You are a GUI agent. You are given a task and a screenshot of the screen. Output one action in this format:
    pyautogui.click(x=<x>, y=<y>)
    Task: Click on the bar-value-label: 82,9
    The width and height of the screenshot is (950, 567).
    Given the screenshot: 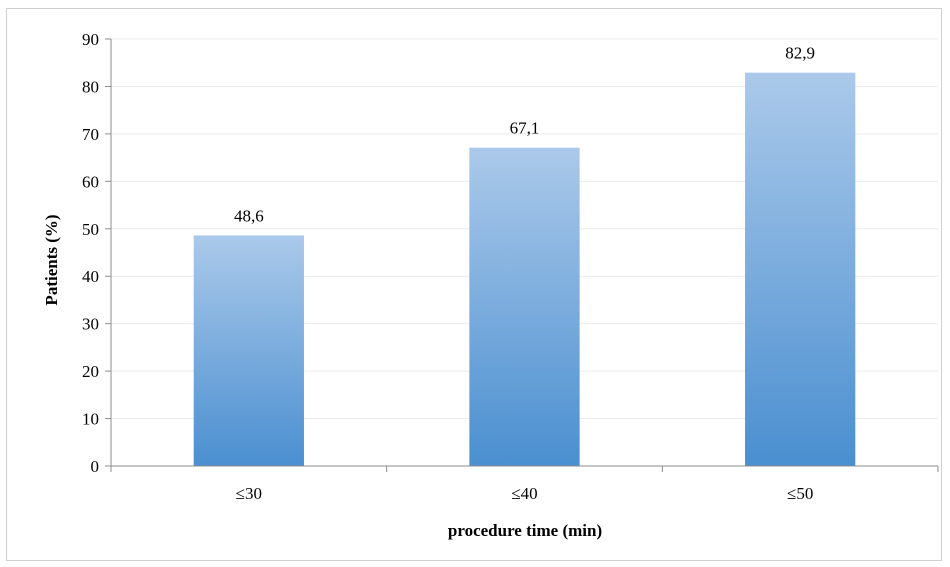 What is the action you would take?
    pyautogui.click(x=800, y=53)
    